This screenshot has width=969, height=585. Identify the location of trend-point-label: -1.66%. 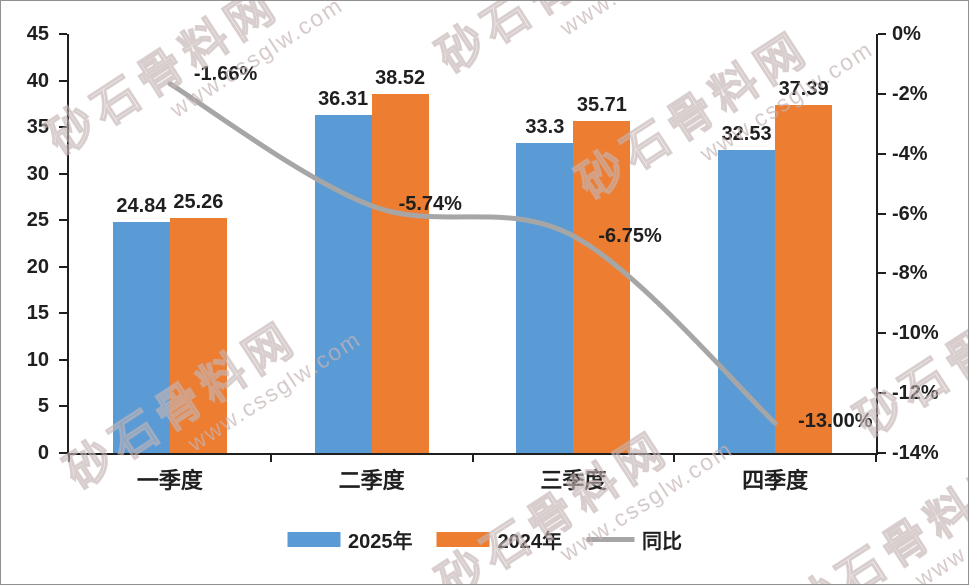
(225, 73).